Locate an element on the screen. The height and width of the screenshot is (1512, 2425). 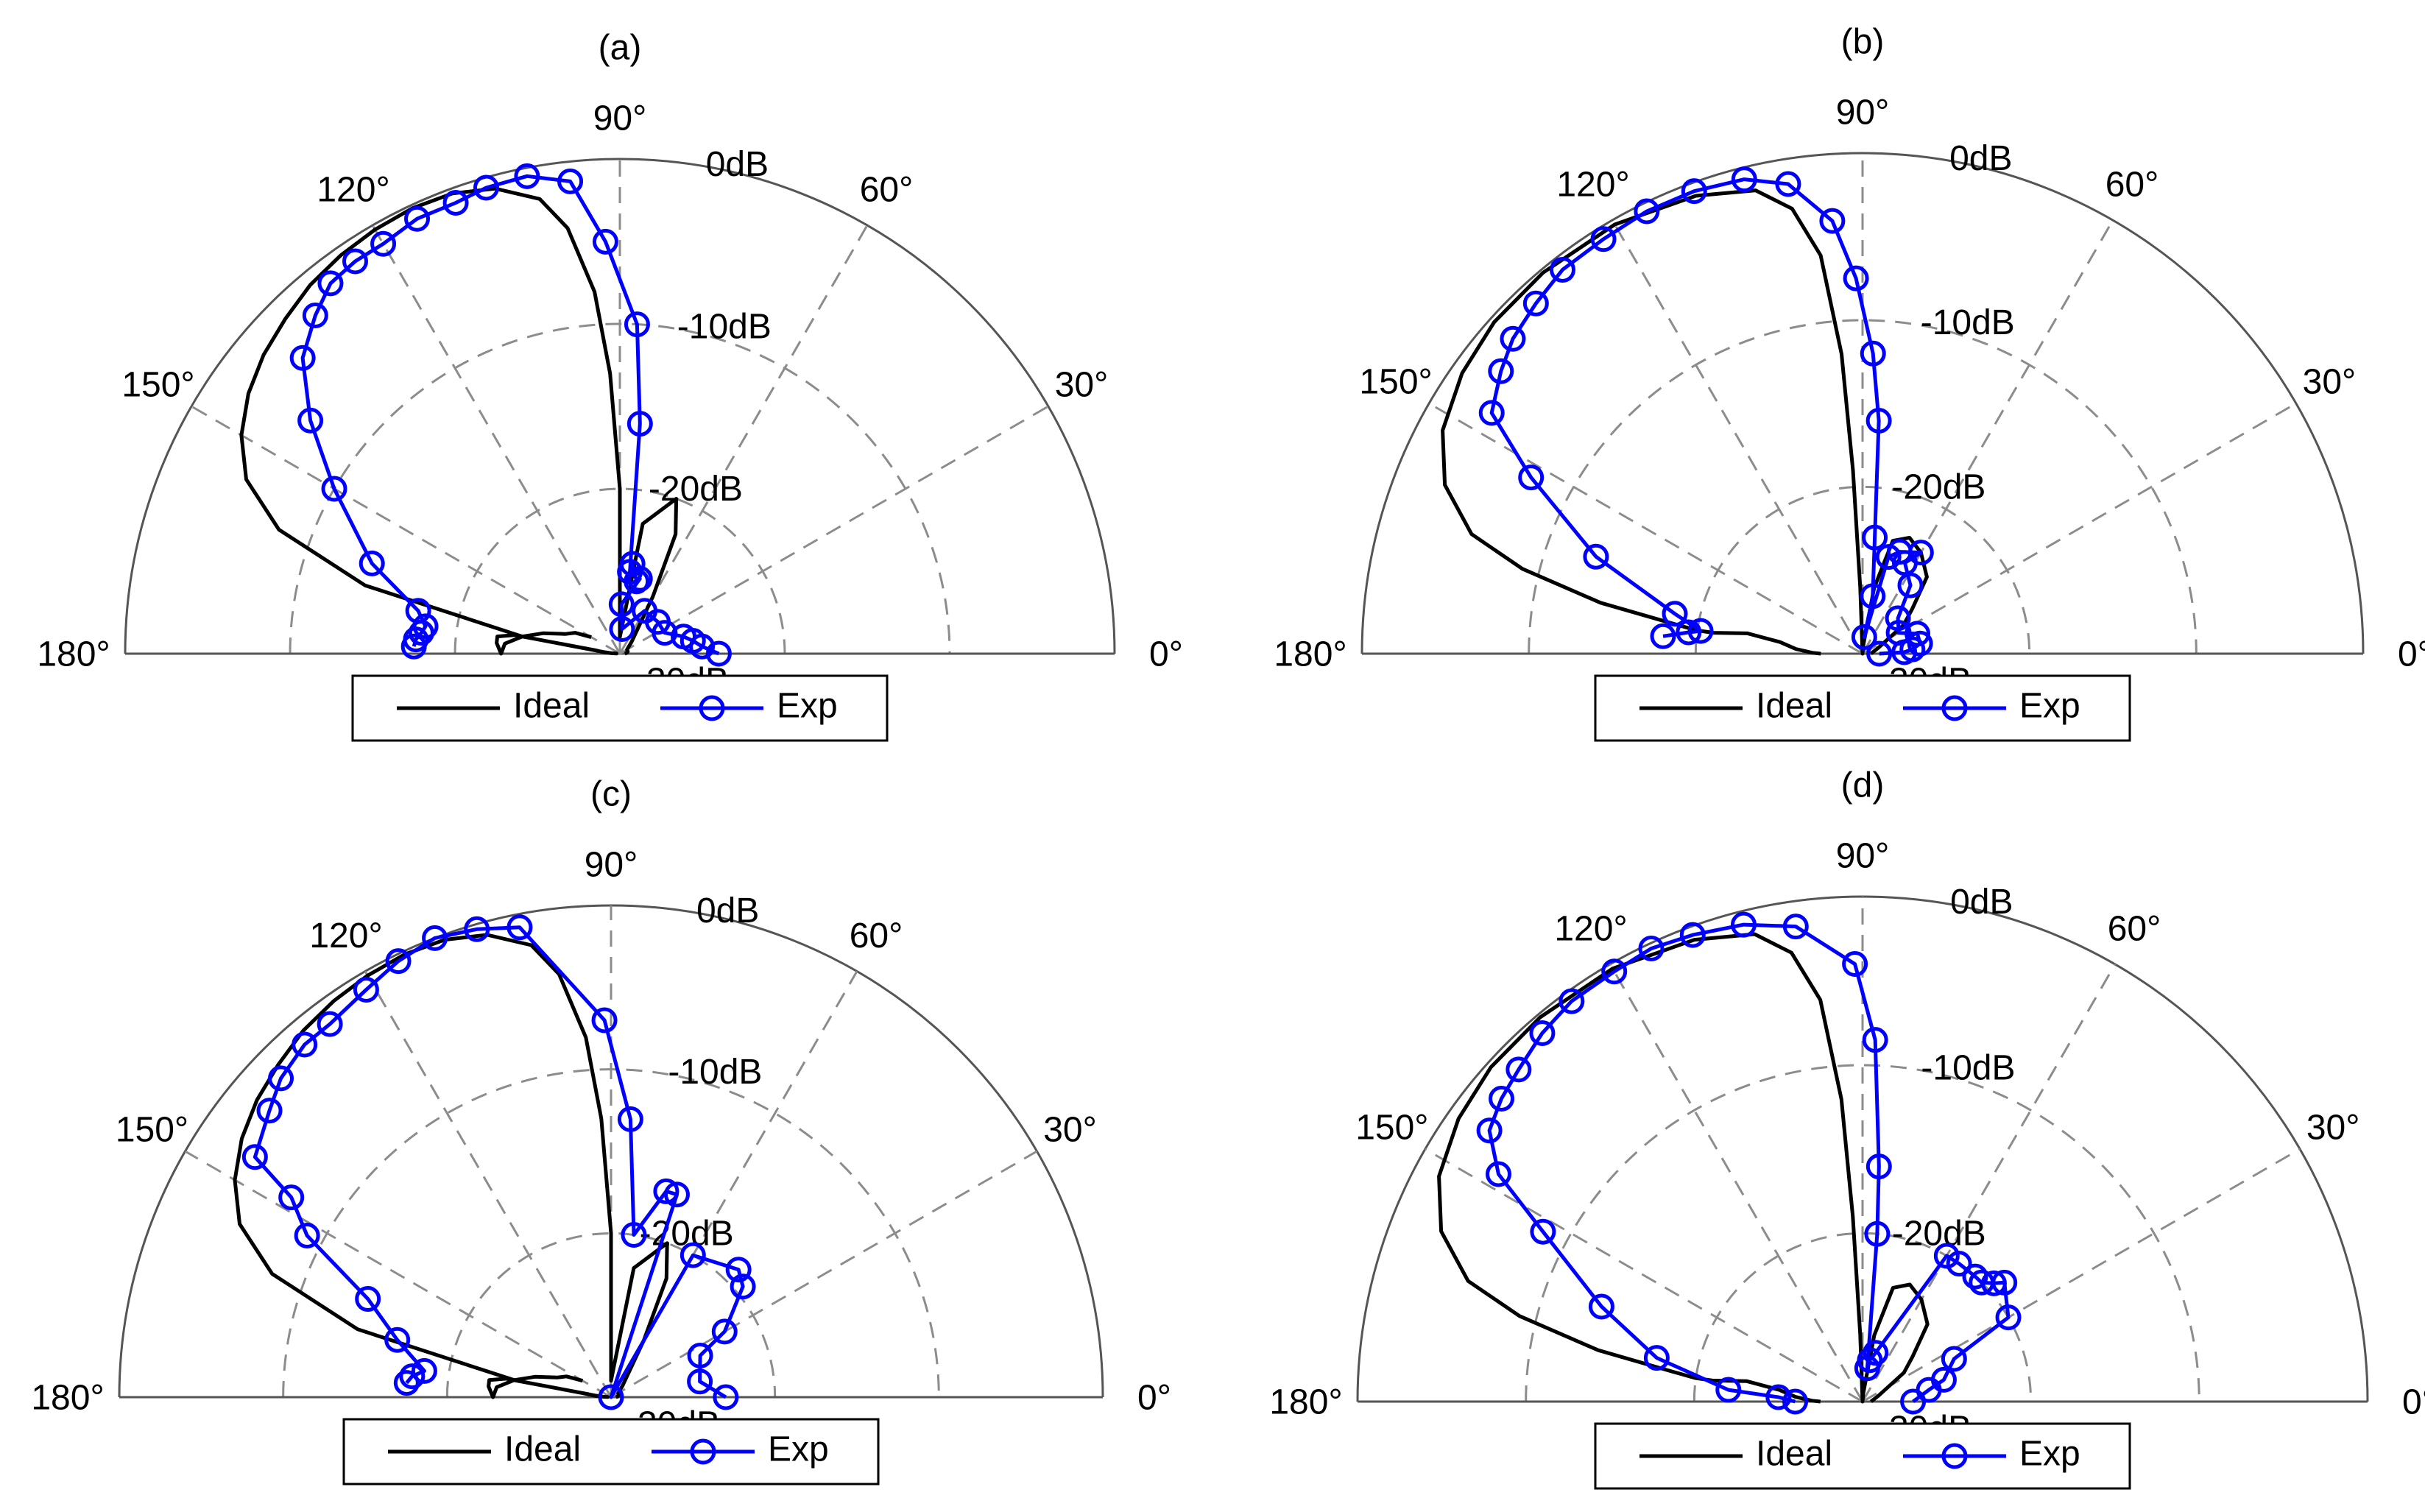
series-exp is located at coordinates (1706, 416).